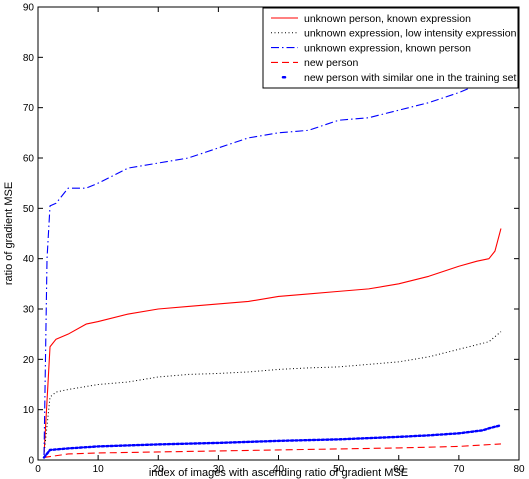  Describe the element at coordinates (29, 209) in the screenshot. I see `y-tick-label: 50` at that location.